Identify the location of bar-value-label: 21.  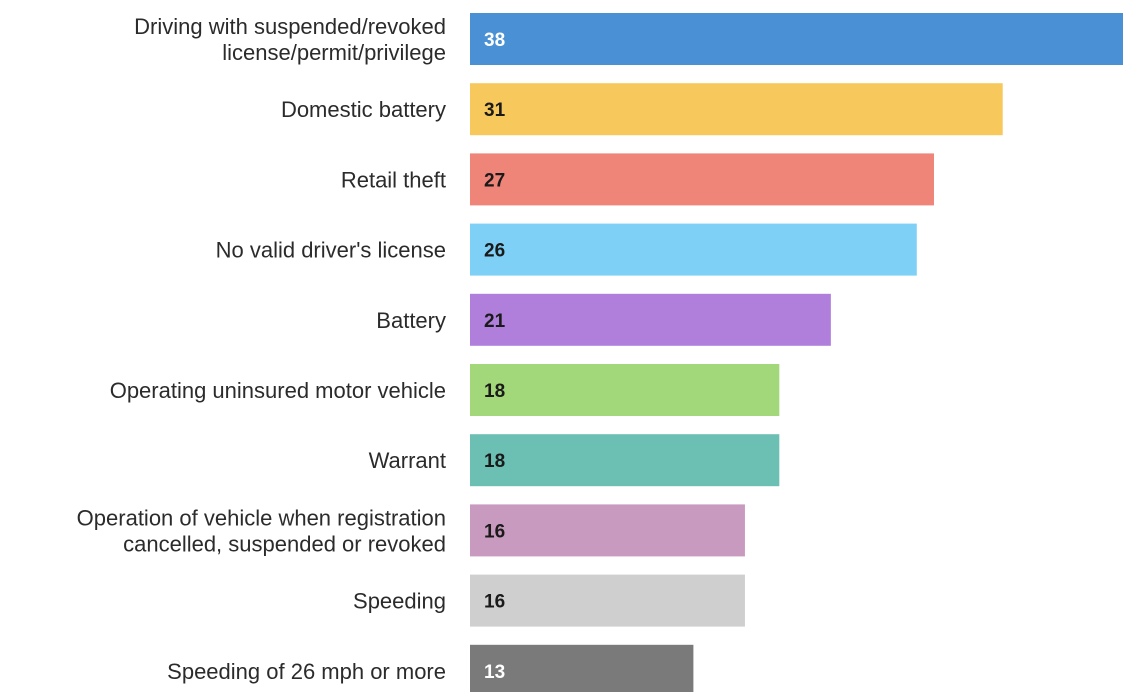
(495, 321).